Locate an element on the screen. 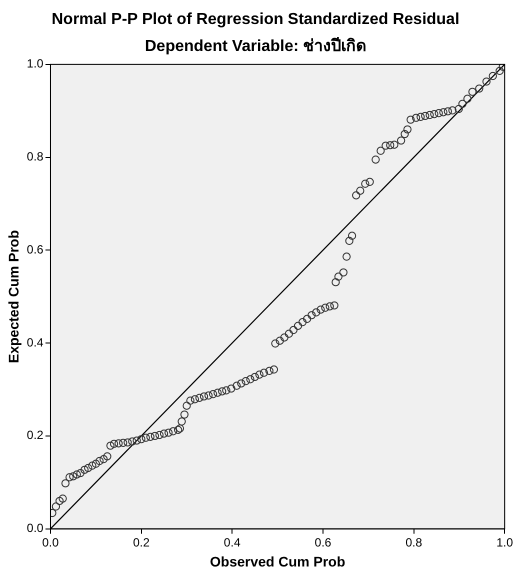  x-tick-label: 0.2 is located at coordinates (141, 542).